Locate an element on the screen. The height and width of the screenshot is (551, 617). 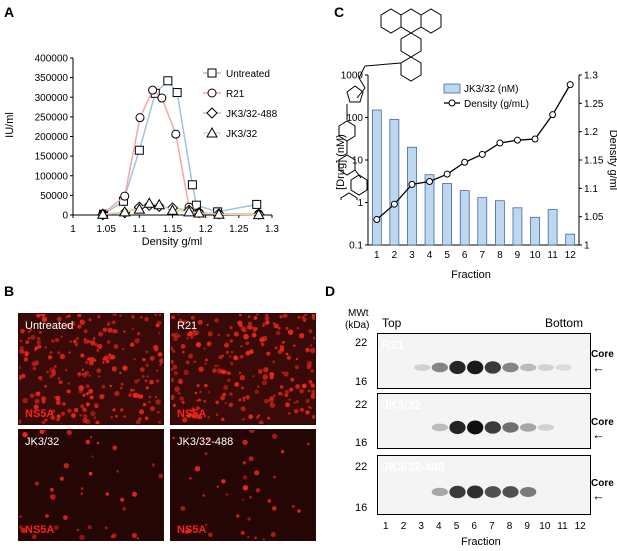
chart-c-x-tick-label: 3 is located at coordinates (412, 255).